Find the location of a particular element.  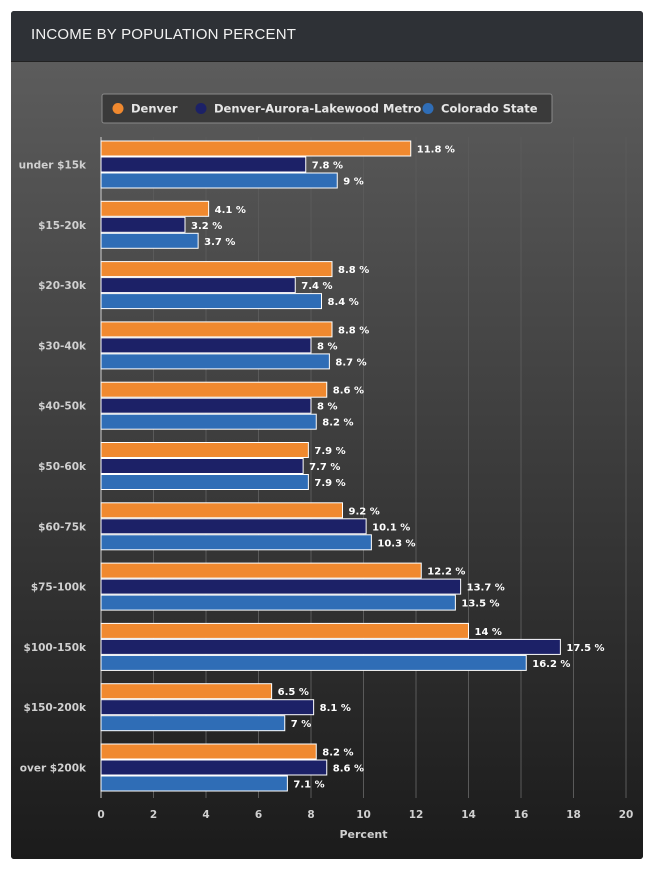

category-label: $50-60k is located at coordinates (62, 467).